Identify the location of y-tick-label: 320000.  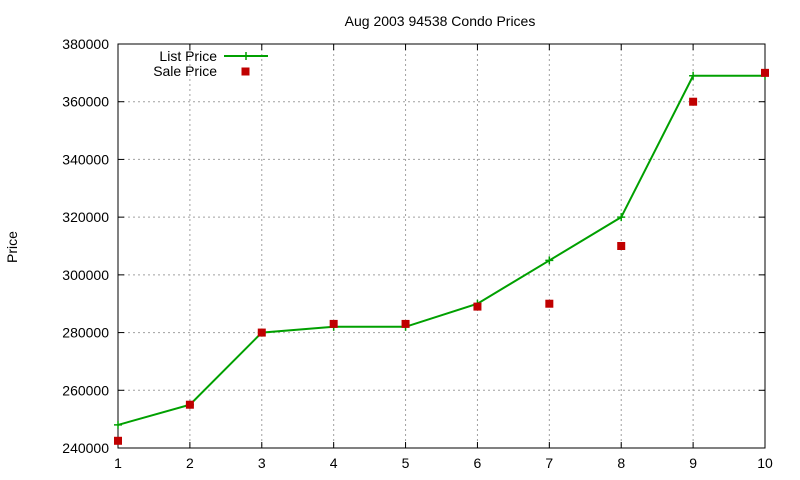
(85, 217).